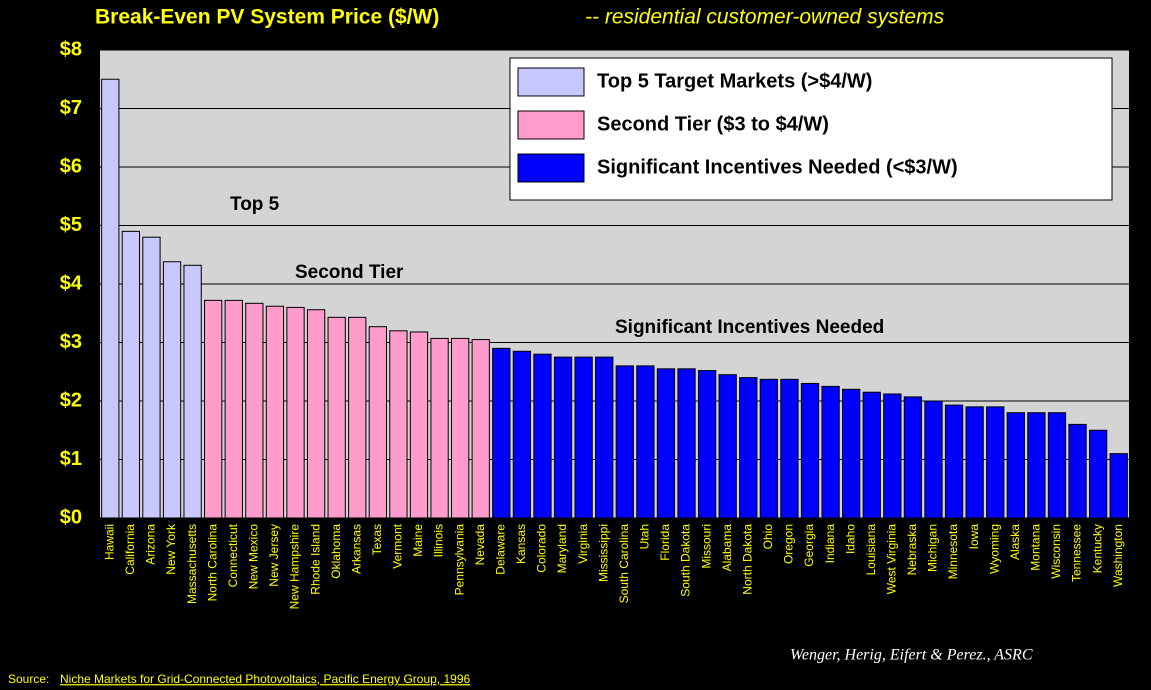  I want to click on x-tick-label: Florida, so click(665, 542).